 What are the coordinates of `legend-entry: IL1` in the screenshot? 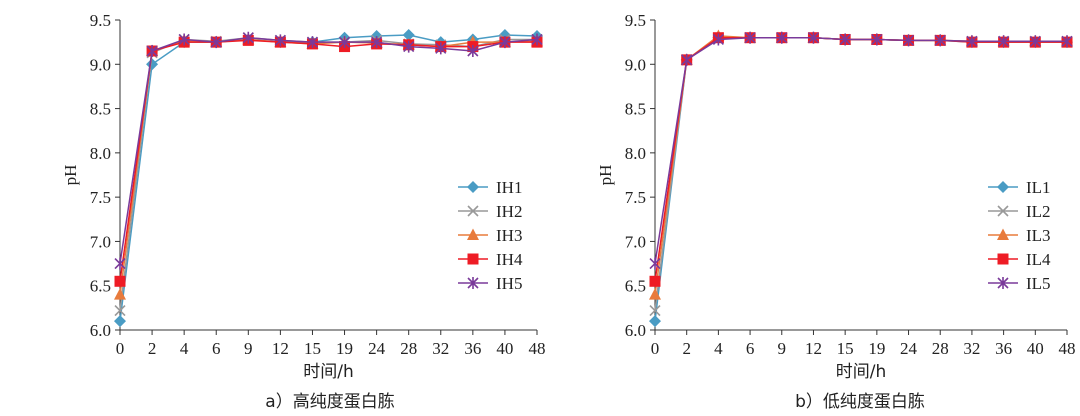 It's located at (1019, 187).